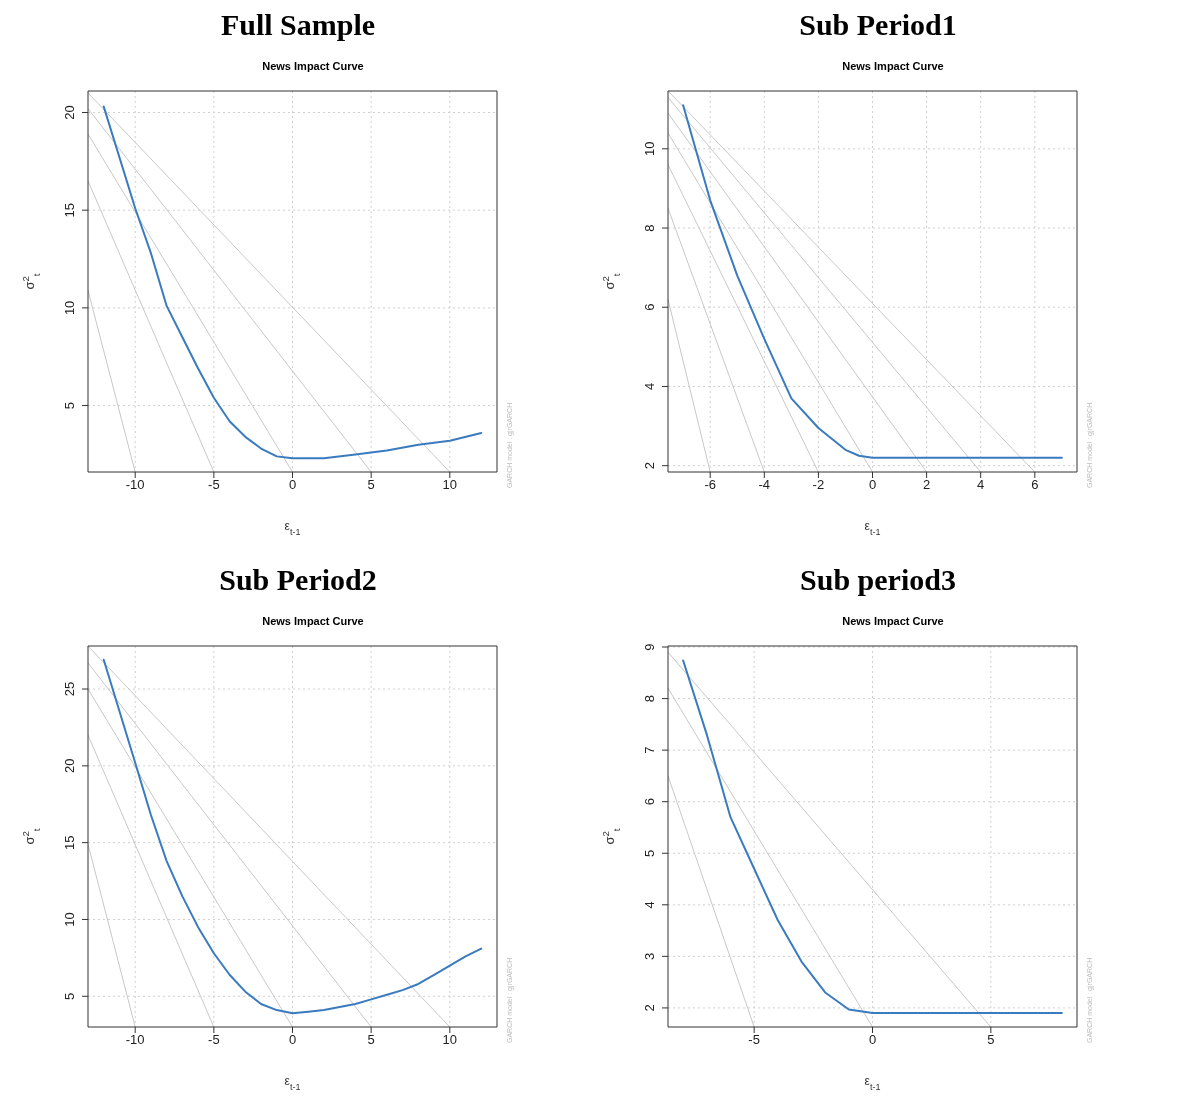  What do you see at coordinates (649, 750) in the screenshot?
I see `y-tick-label: 7` at bounding box center [649, 750].